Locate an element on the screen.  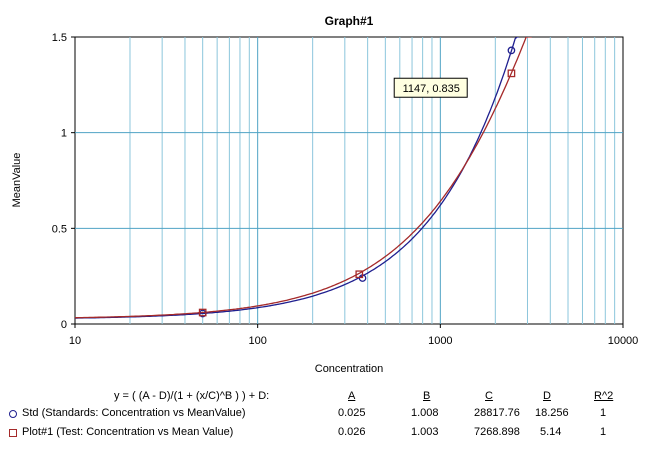
param-c: 28817.76 is located at coordinates (497, 413).